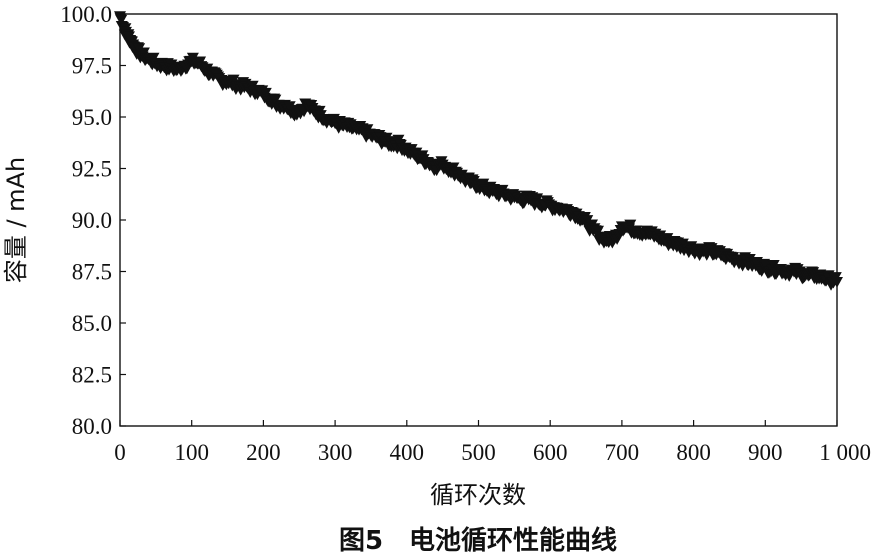  What do you see at coordinates (622, 452) in the screenshot?
I see `x-tick-label: 700` at bounding box center [622, 452].